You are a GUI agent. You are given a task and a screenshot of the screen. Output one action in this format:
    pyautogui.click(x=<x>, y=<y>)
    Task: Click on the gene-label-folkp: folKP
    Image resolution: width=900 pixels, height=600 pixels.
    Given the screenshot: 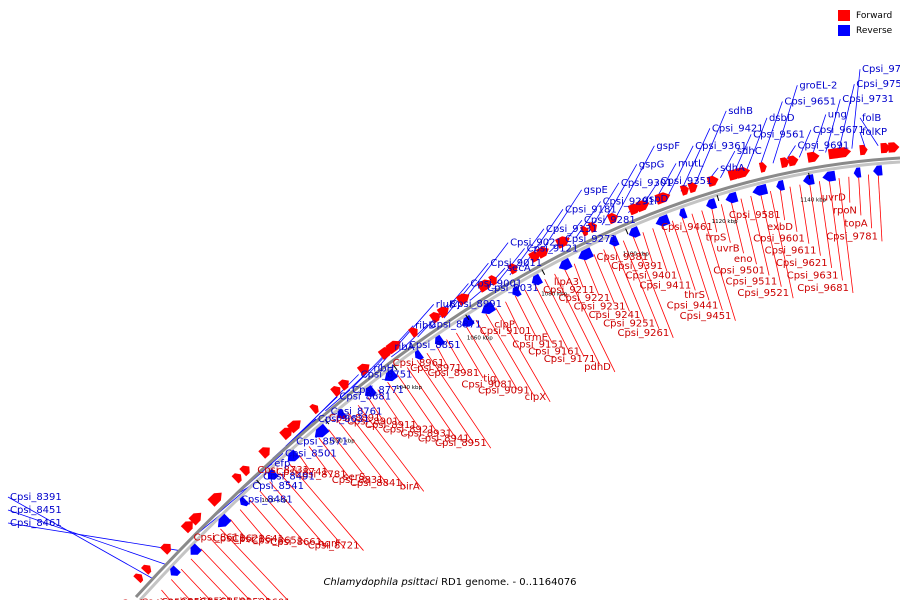 What is the action you would take?
    pyautogui.click(x=874, y=132)
    